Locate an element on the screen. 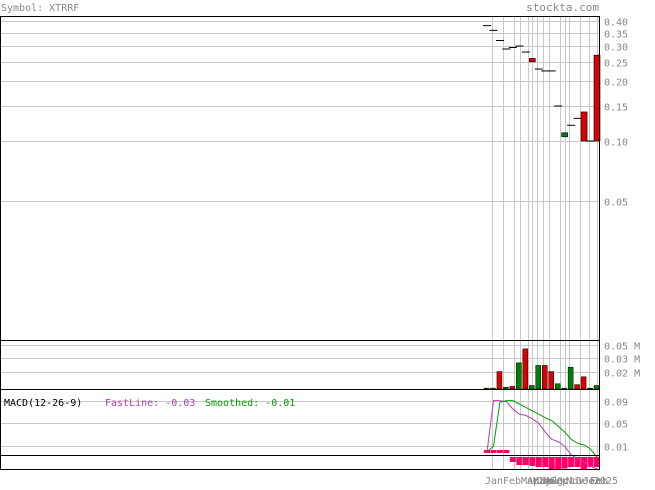  volume-frame is located at coordinates (300, 365).